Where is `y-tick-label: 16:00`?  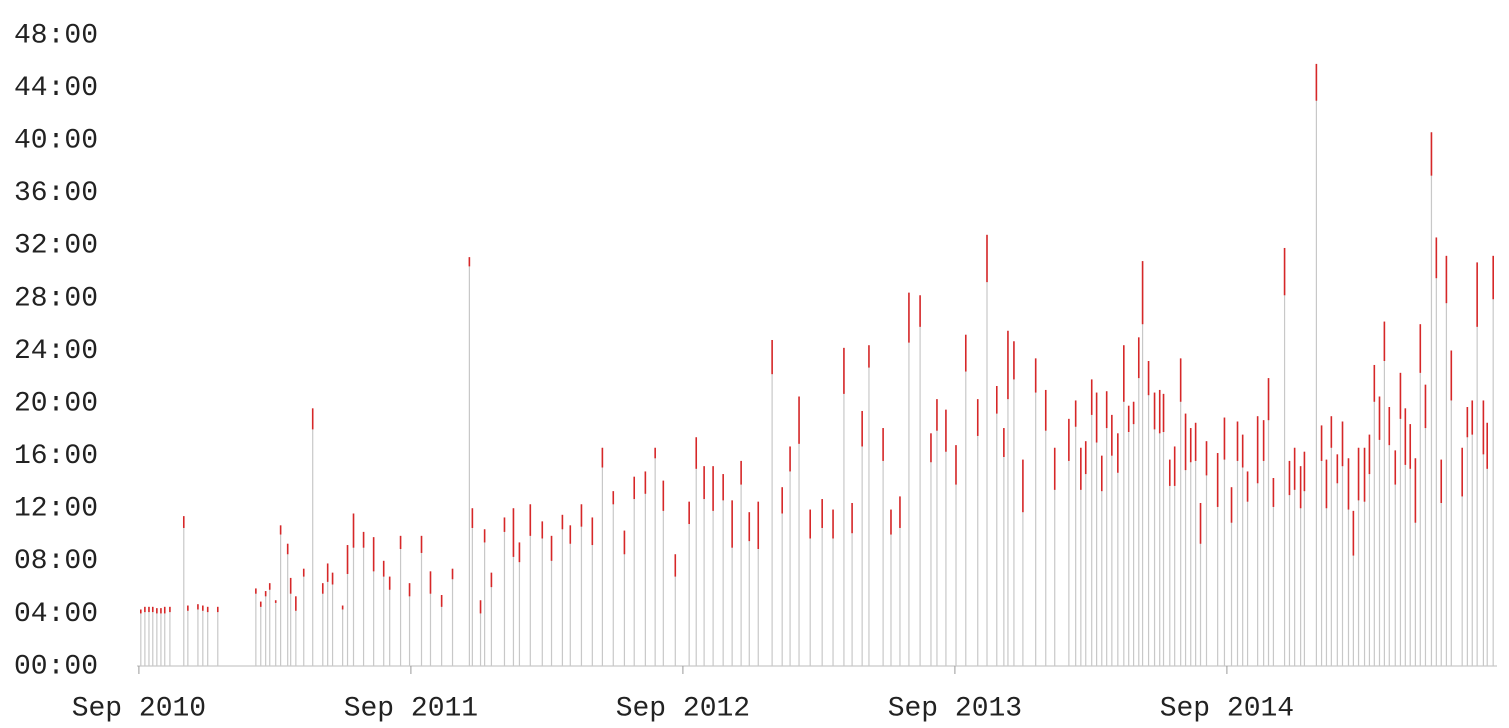 y-tick-label: 16:00 is located at coordinates (56, 456).